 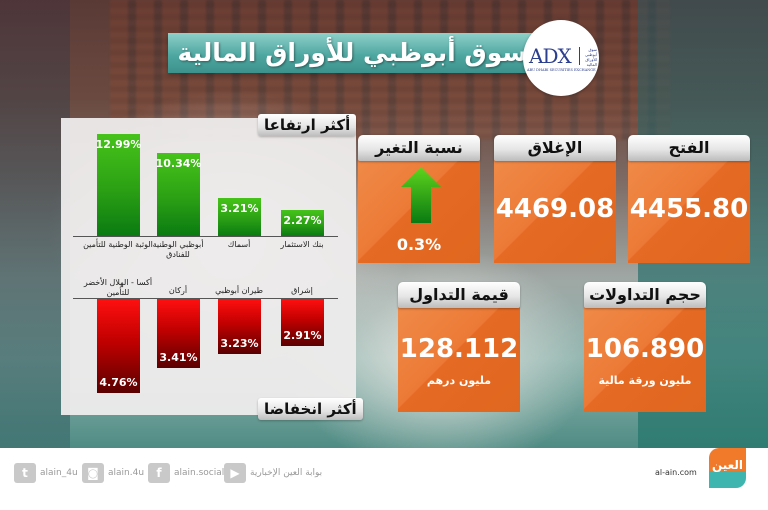 What do you see at coordinates (35, 224) in the screenshot?
I see `backdrop-left` at bounding box center [35, 224].